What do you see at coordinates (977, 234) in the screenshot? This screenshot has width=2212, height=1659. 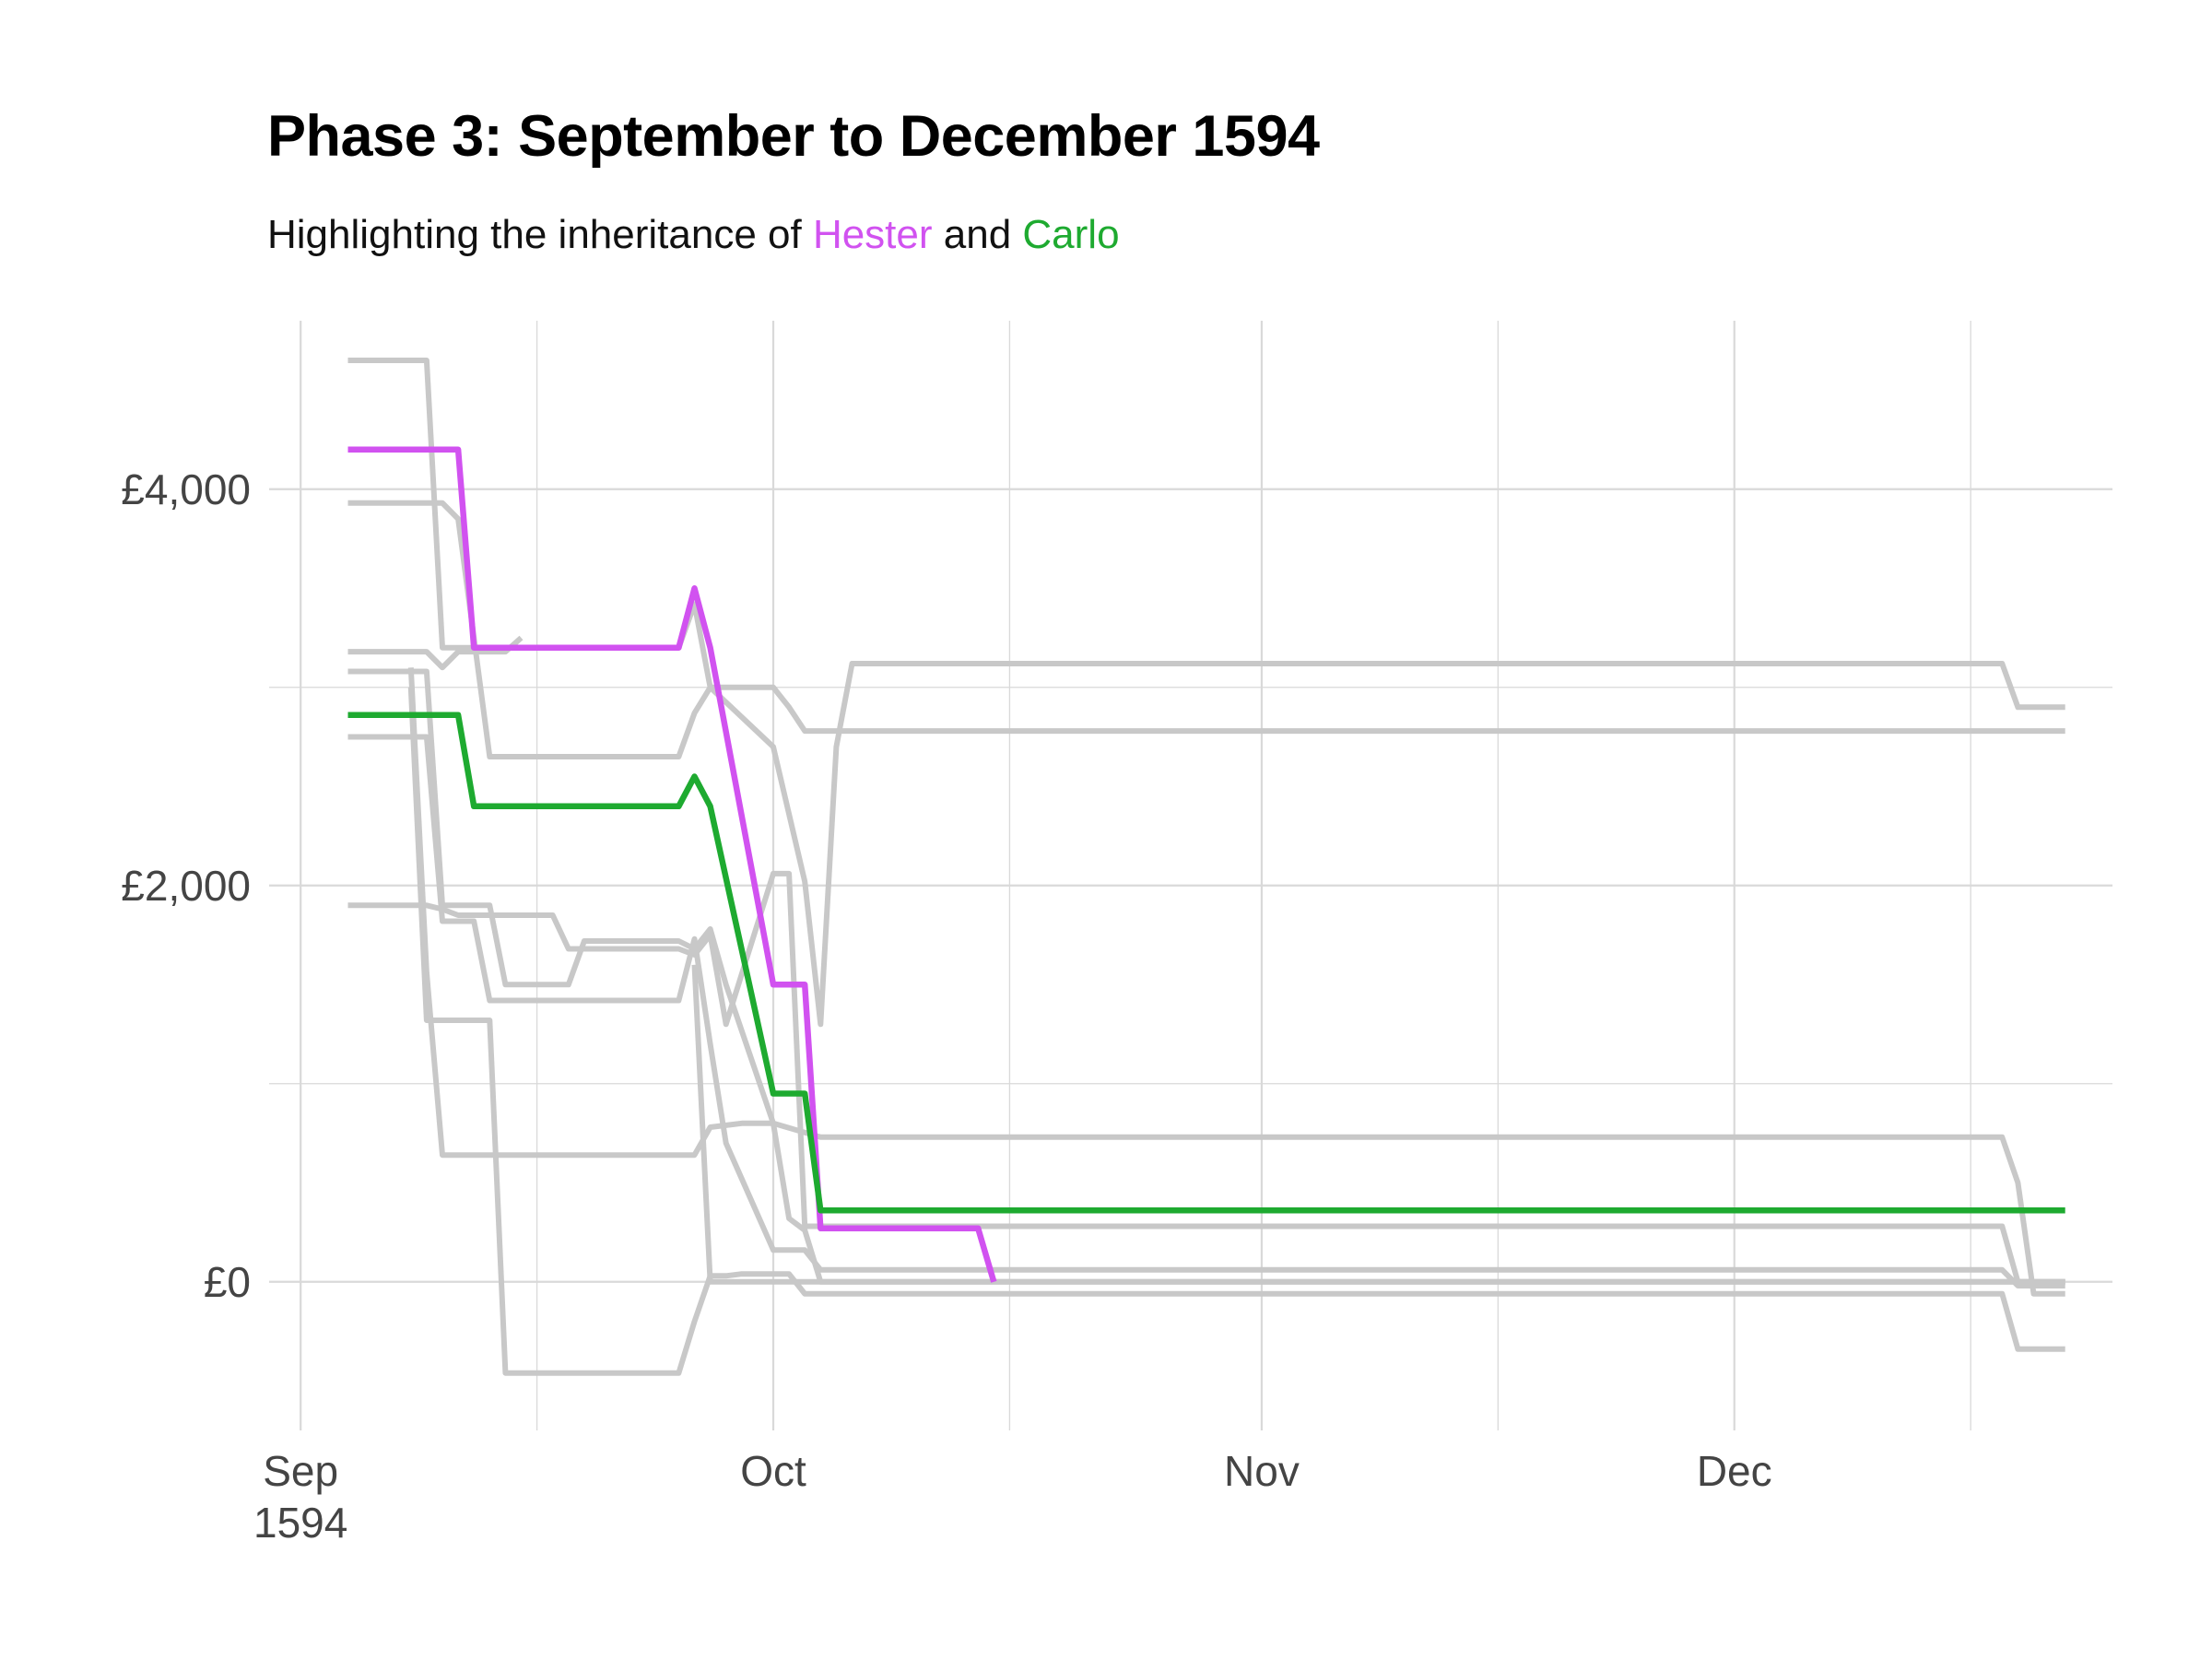 I see `subtitle-joiner: and` at bounding box center [977, 234].